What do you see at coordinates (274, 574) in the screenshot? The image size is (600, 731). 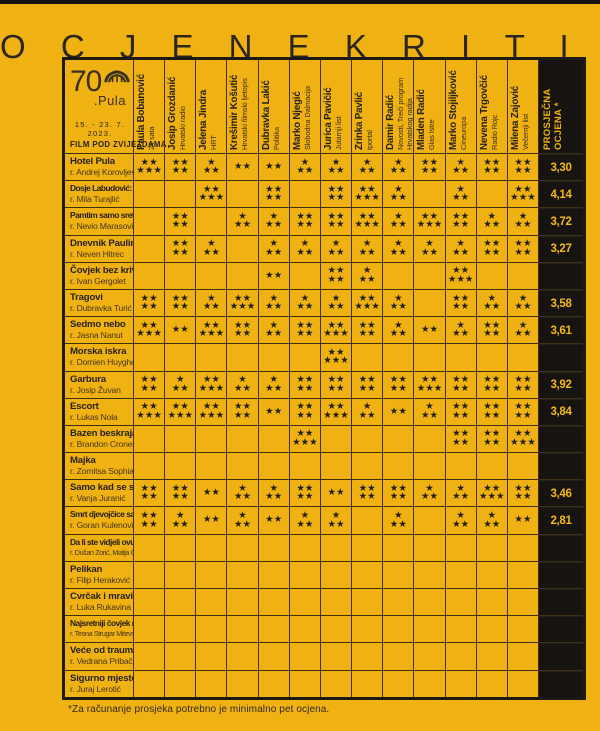 I see `rating-cell-r16-c5` at bounding box center [274, 574].